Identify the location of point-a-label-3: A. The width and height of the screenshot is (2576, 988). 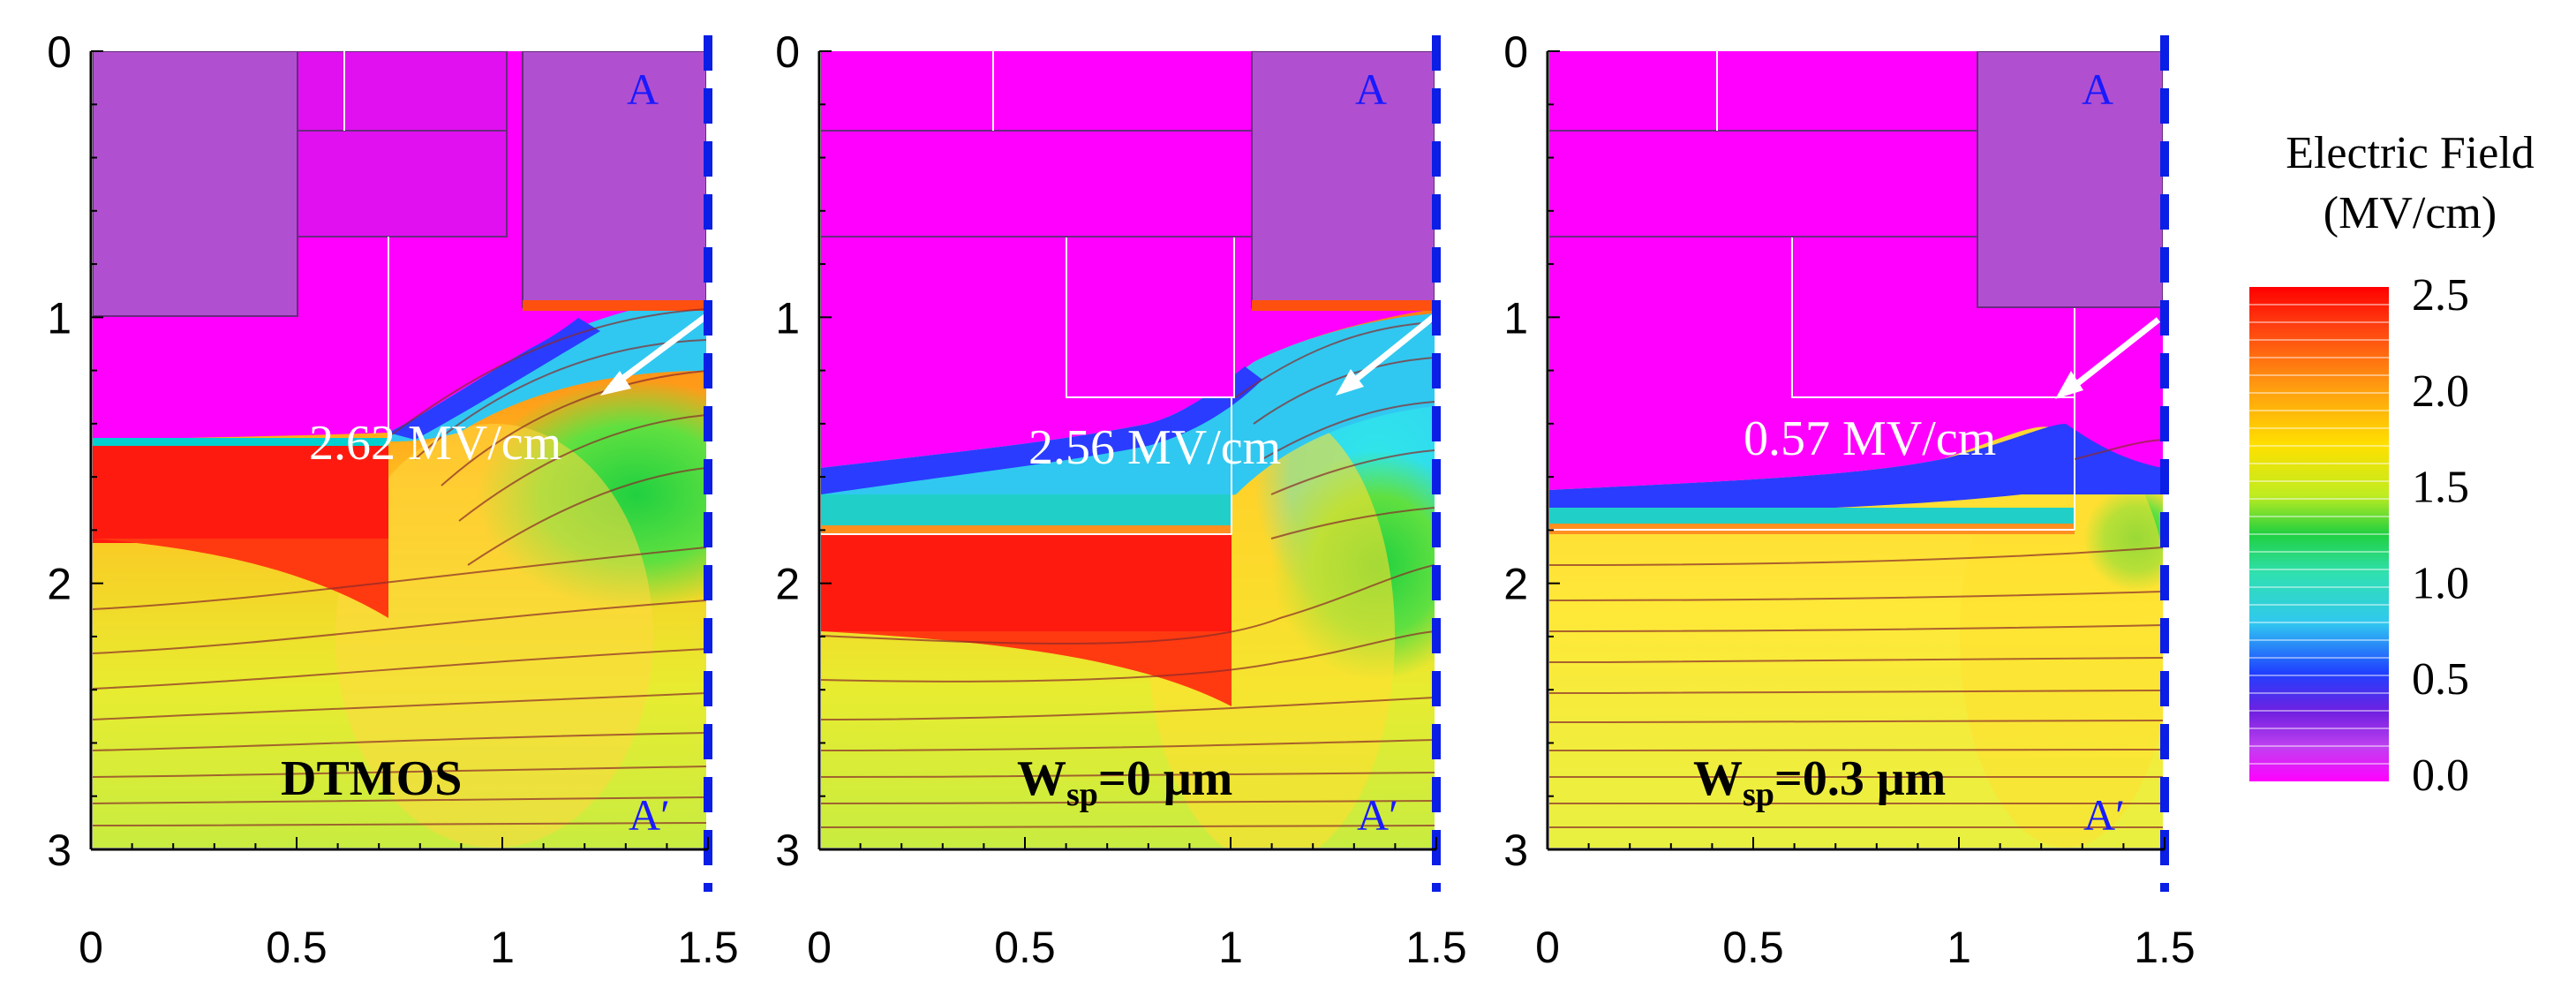
(2097, 89).